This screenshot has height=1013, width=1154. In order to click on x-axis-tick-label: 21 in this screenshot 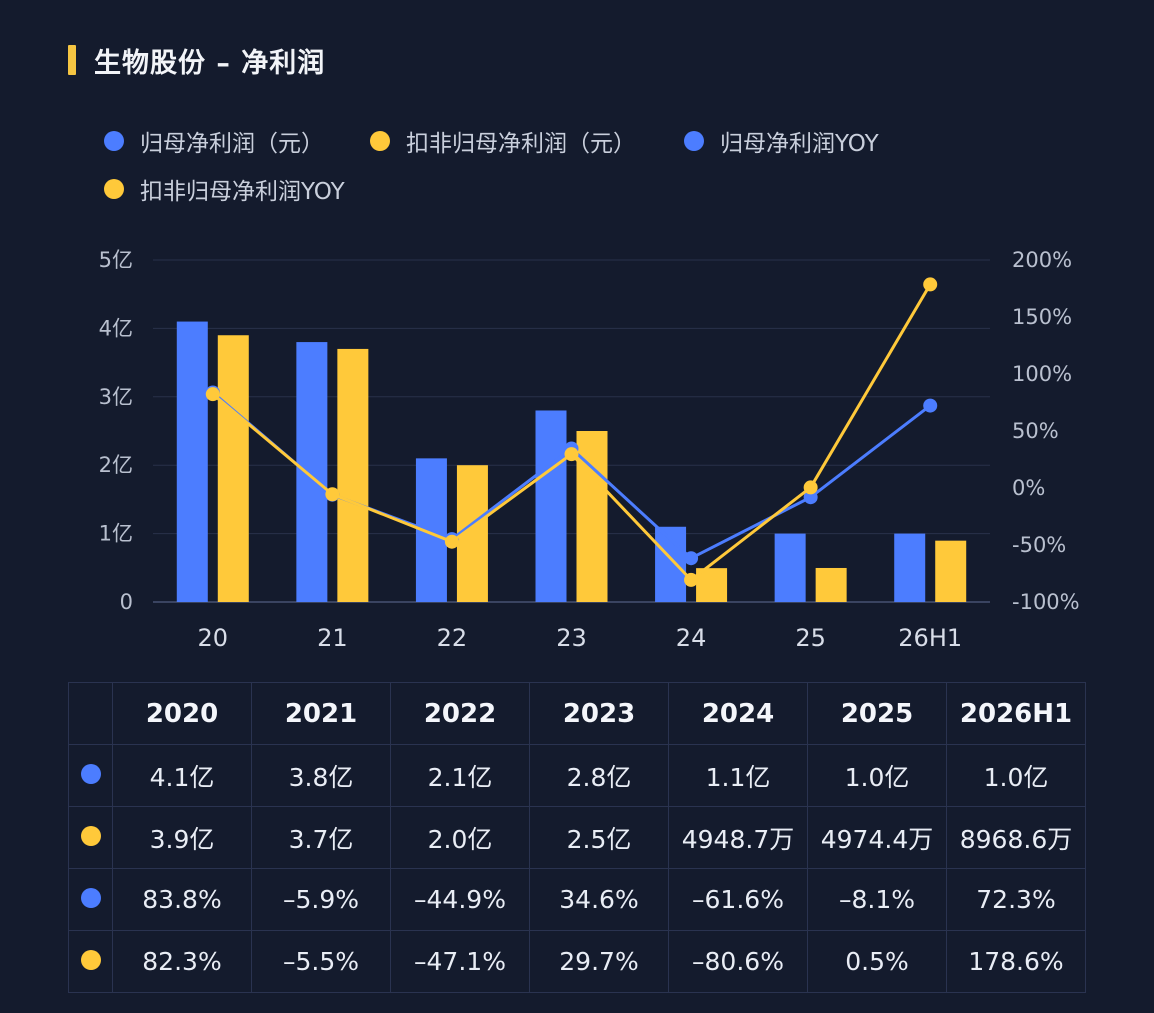, I will do `click(332, 638)`.